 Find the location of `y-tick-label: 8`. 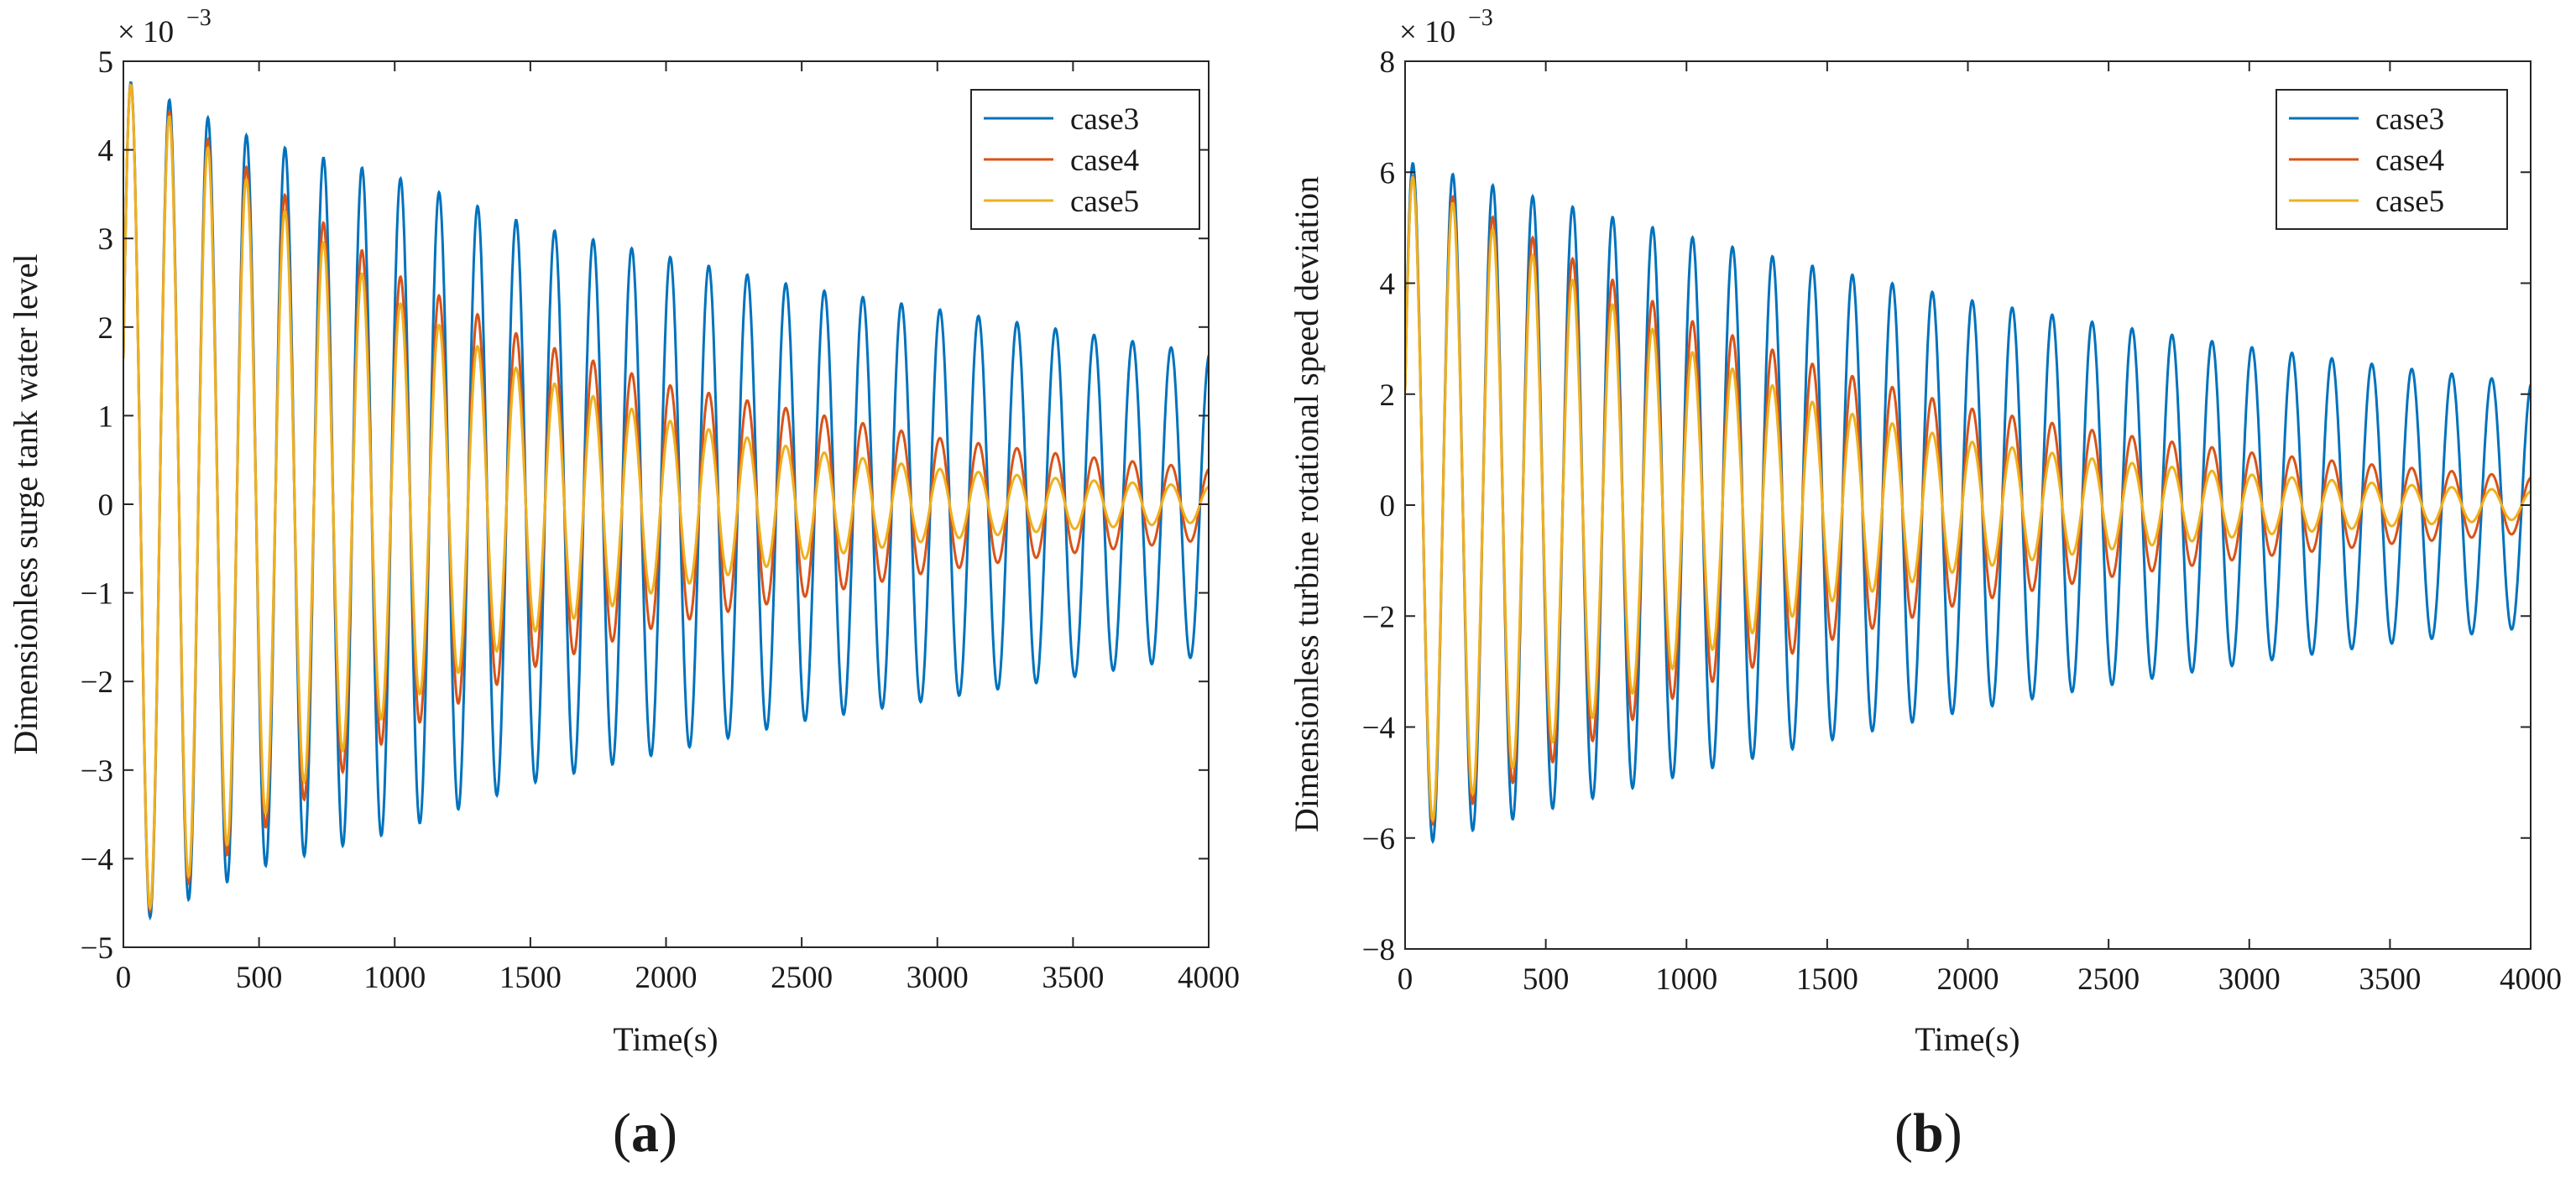

y-tick-label: 8 is located at coordinates (1388, 62).